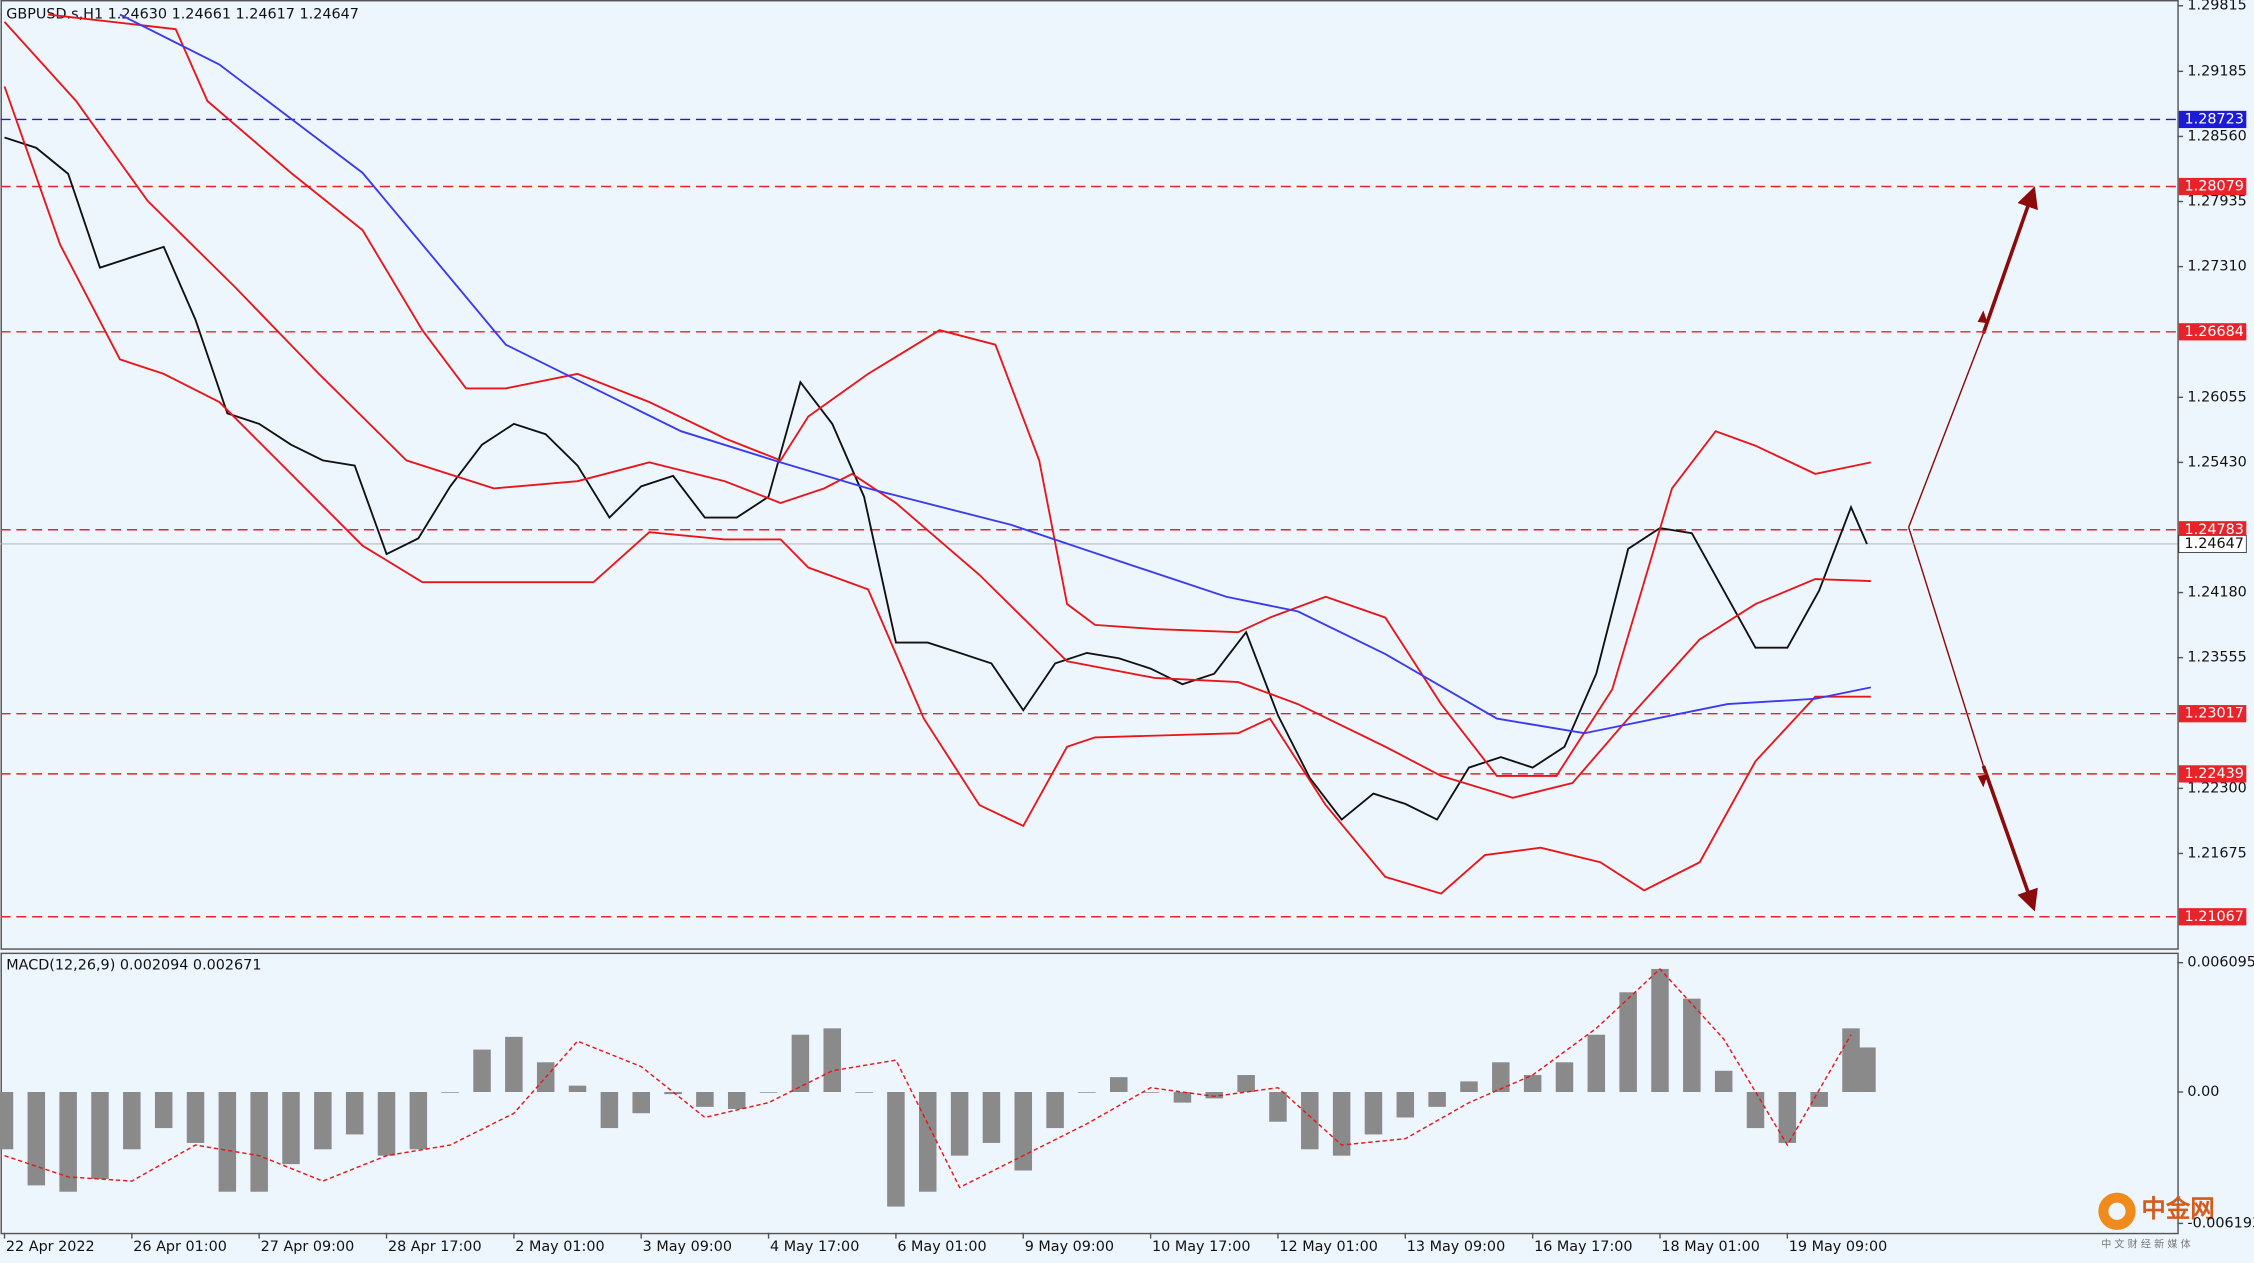 The height and width of the screenshot is (1263, 2254). I want to click on y-tick-label: 1.29185, so click(2216, 71).